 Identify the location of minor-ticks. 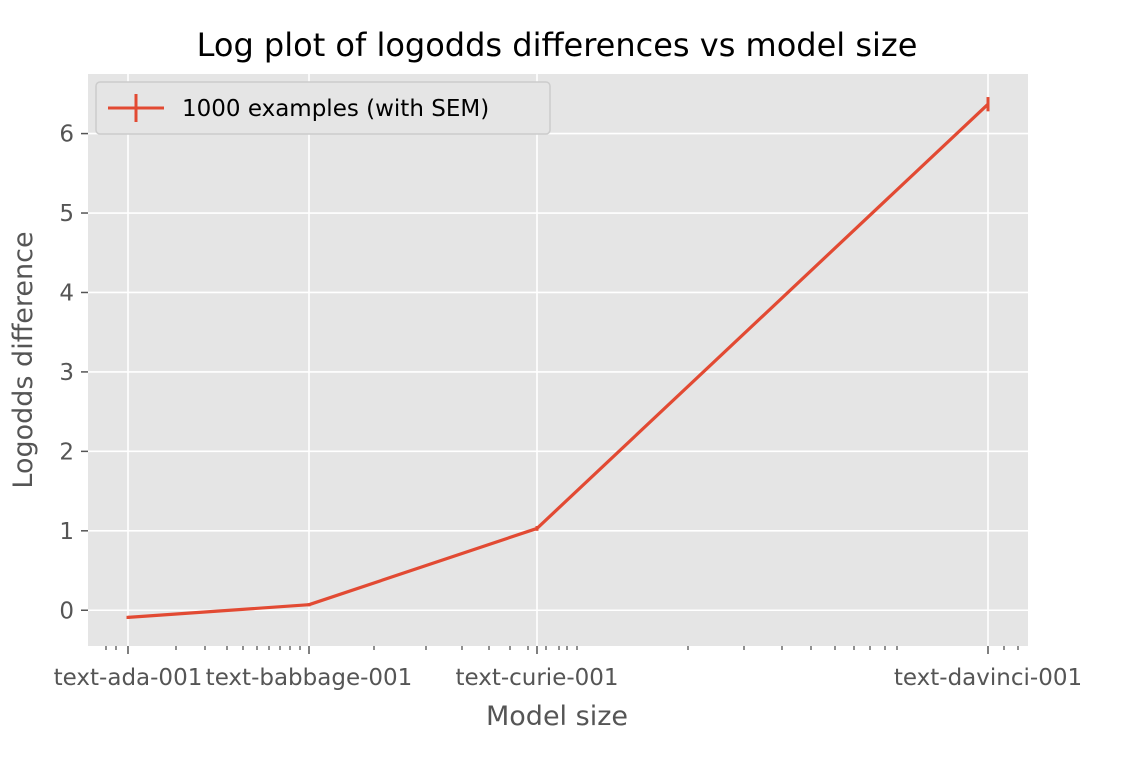
(562, 648).